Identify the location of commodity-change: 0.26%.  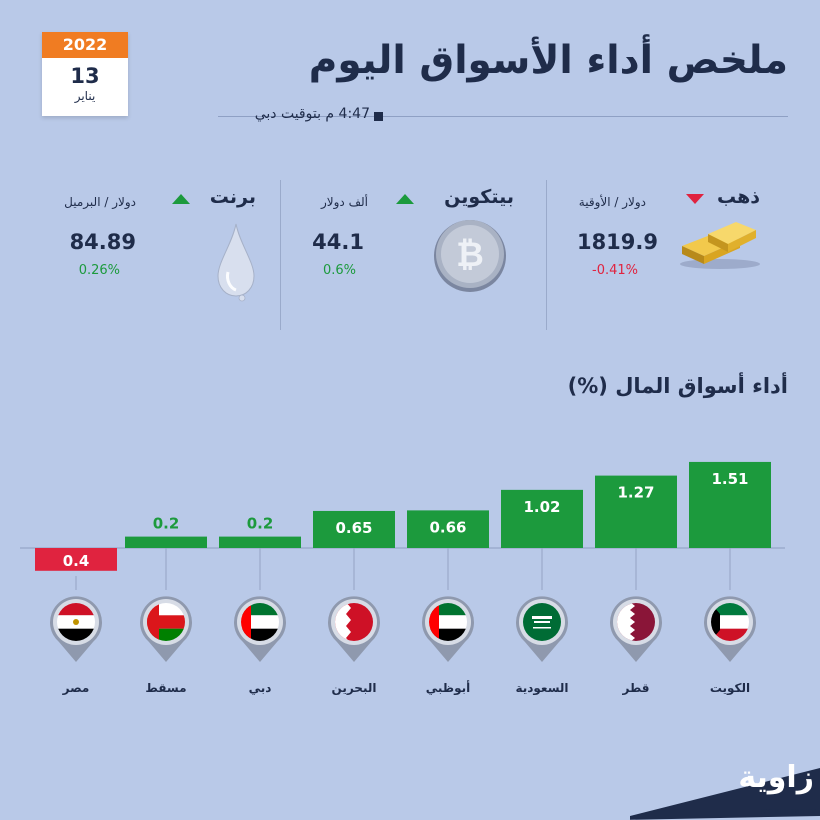
(99, 270).